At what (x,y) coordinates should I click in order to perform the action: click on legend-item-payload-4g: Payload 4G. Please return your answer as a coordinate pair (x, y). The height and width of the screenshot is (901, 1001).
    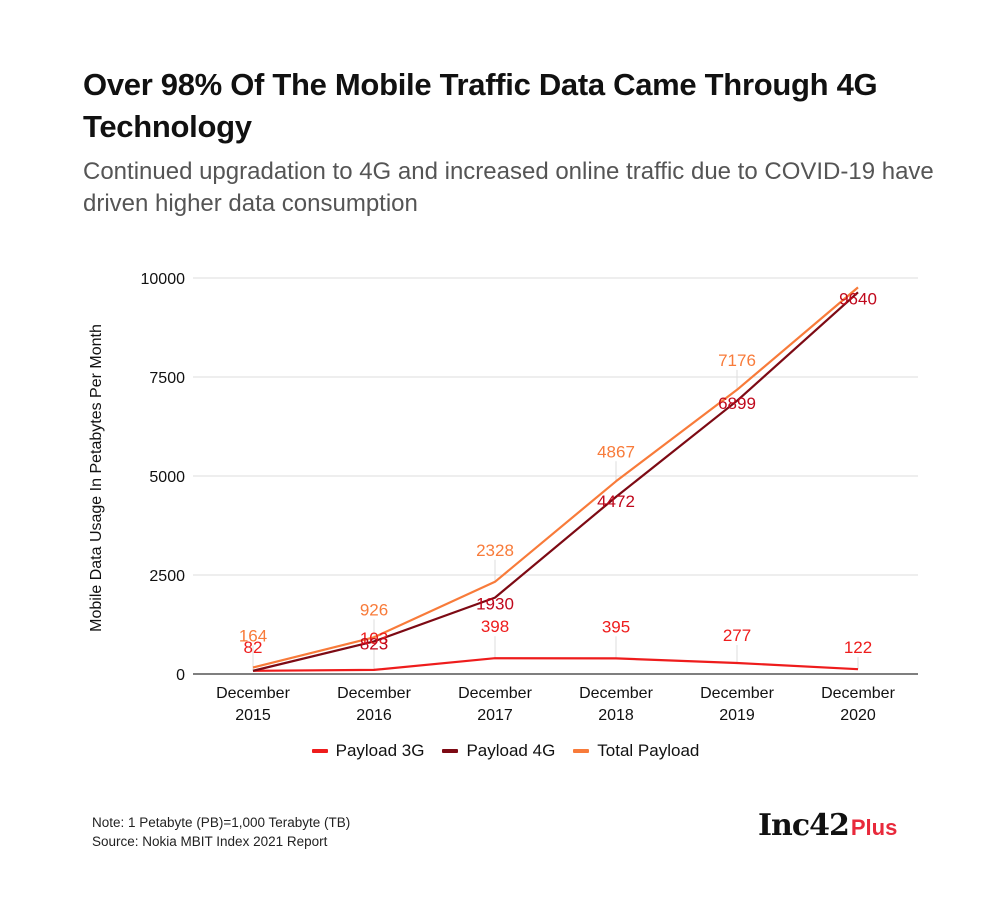
    Looking at the image, I should click on (498, 751).